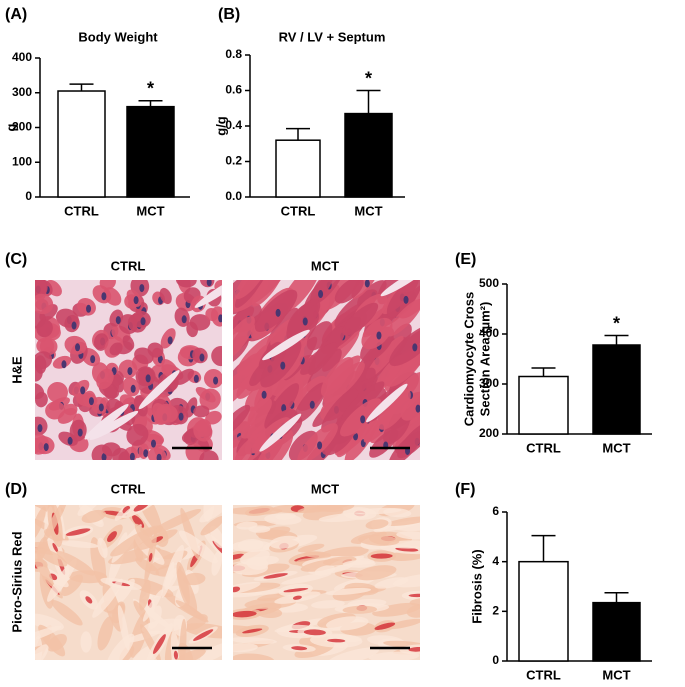 Image resolution: width=685 pixels, height=687 pixels. Describe the element at coordinates (150, 210) in the screenshot. I see `x-tick-label: MCT` at that location.